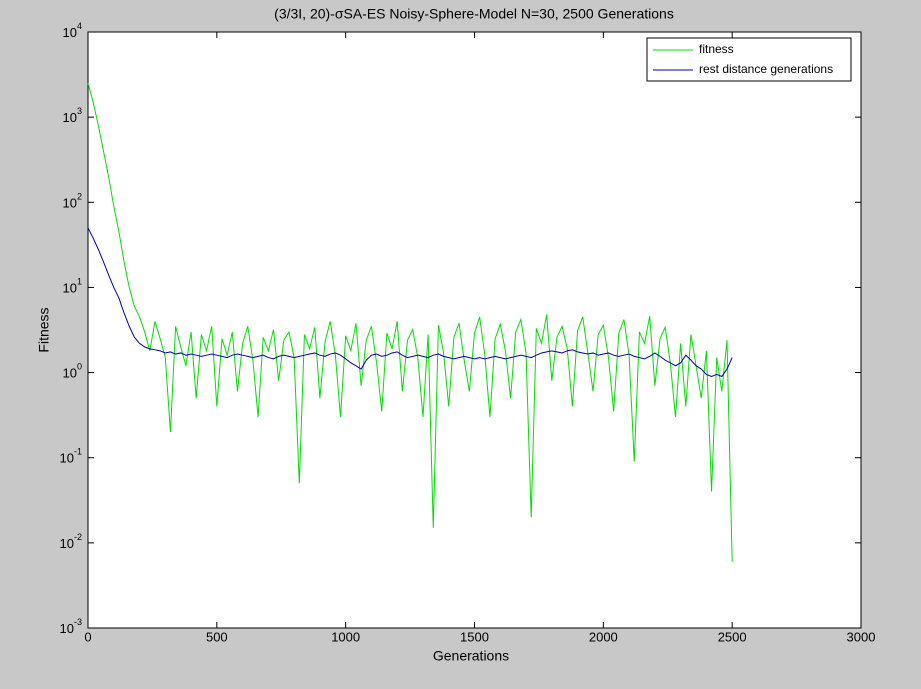 The width and height of the screenshot is (921, 689). I want to click on y-tick-exponent: 4, so click(79, 26).